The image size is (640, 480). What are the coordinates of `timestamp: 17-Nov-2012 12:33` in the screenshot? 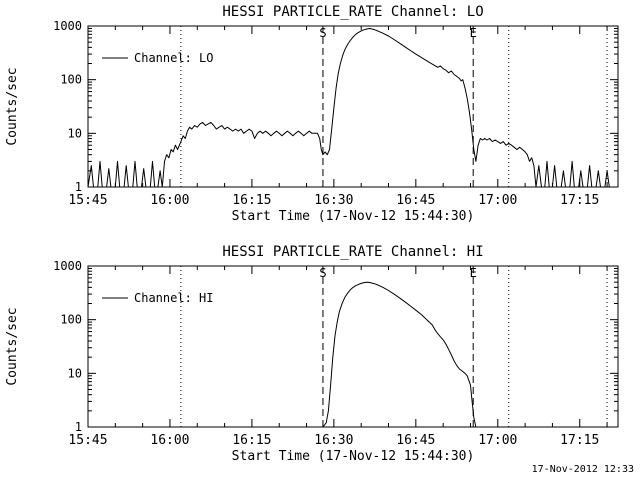 It's located at (582, 469).